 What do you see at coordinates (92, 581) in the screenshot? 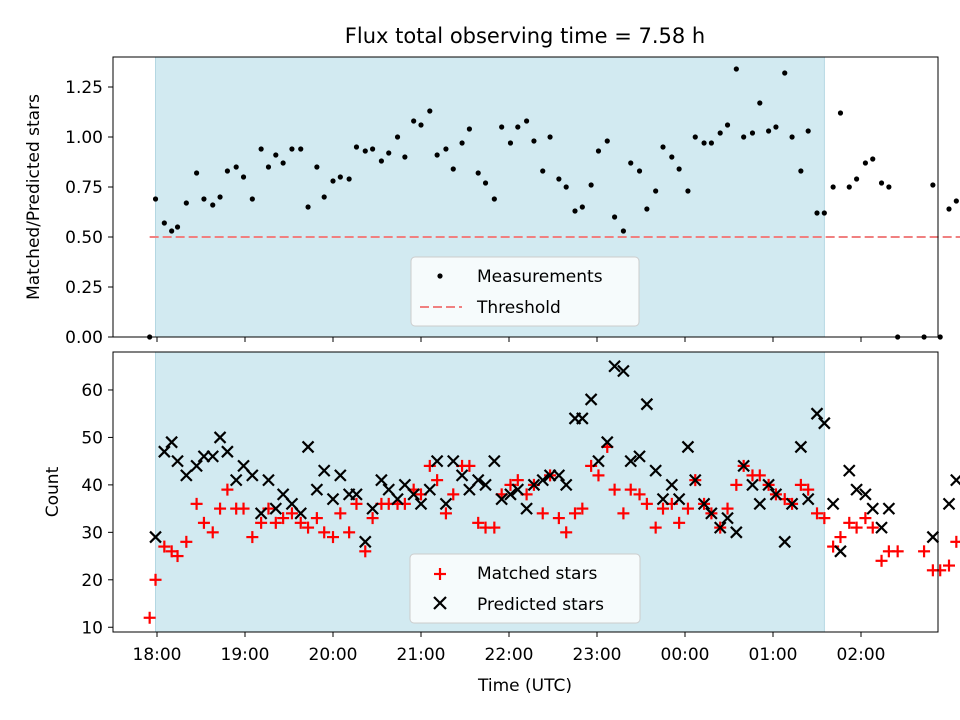
I see `bottom-y-tick-label: 20` at bounding box center [92, 581].